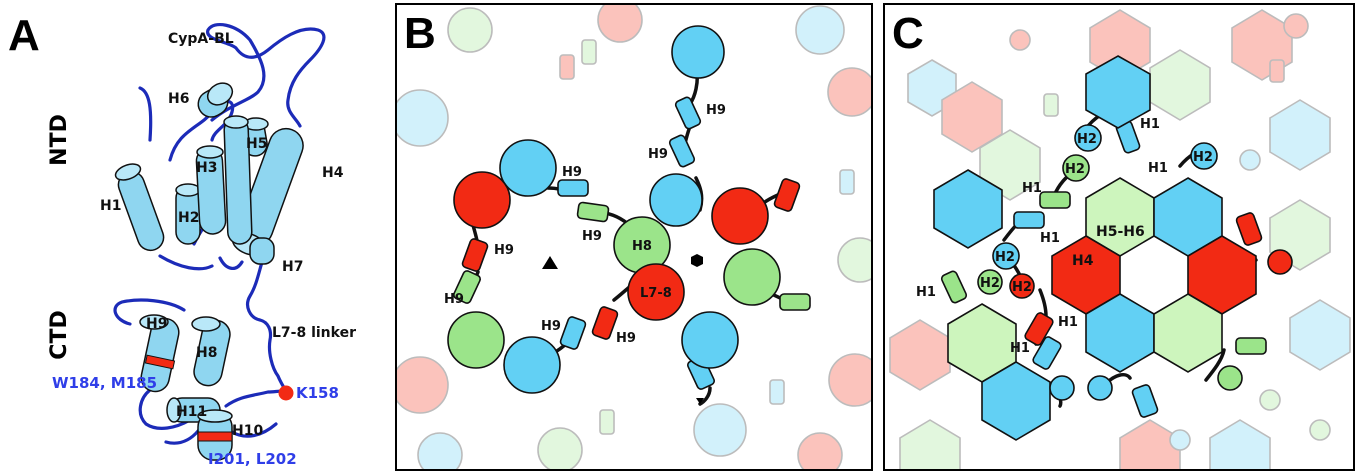  What do you see at coordinates (676, 200) in the screenshot?
I see `b-domain-blue-center` at bounding box center [676, 200].